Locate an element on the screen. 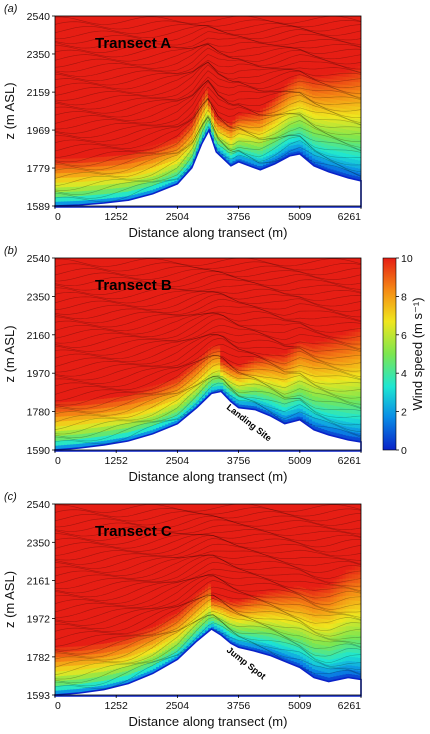 The image size is (430, 734). y-tick-label: 1590 is located at coordinates (39, 451).